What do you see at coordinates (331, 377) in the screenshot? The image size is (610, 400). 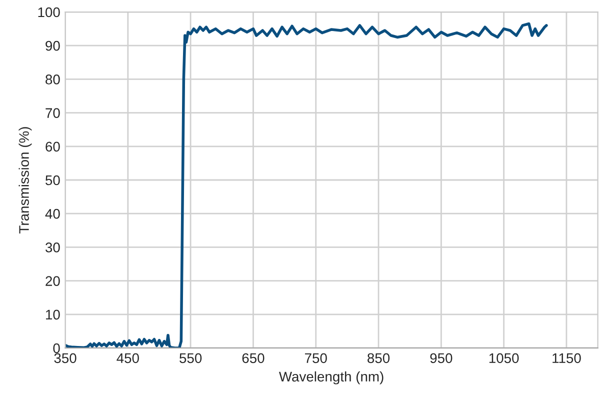 I see `x-axis-title: Wavelength (nm)` at bounding box center [331, 377].